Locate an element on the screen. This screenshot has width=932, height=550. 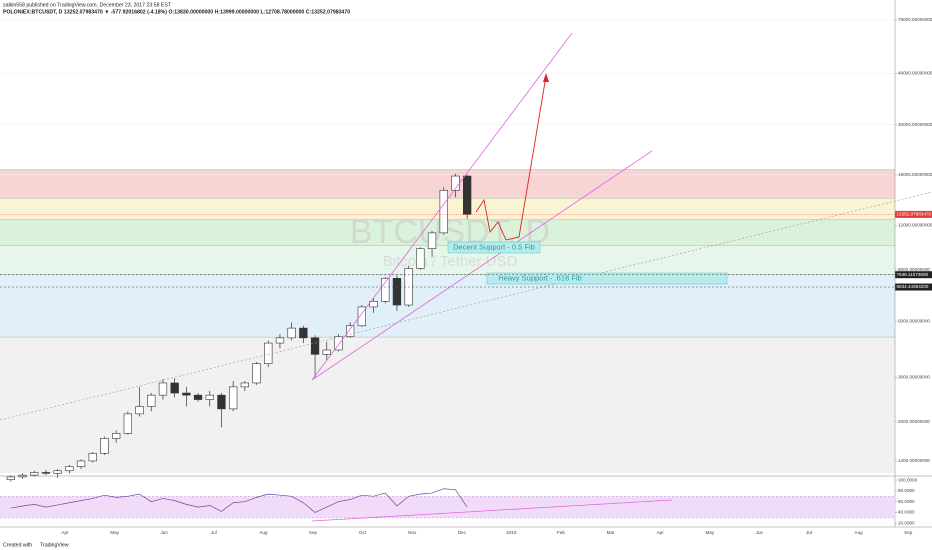
projection-arrow is located at coordinates (511, 158).